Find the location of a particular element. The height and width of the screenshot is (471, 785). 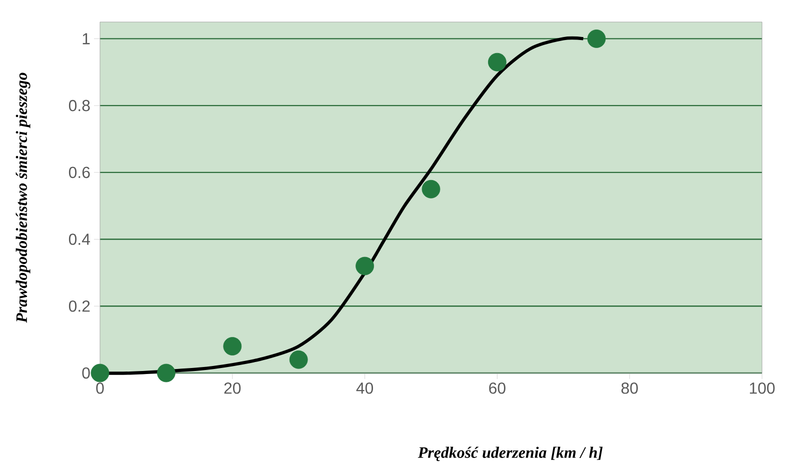

y-tick-label: 1 is located at coordinates (86, 38).